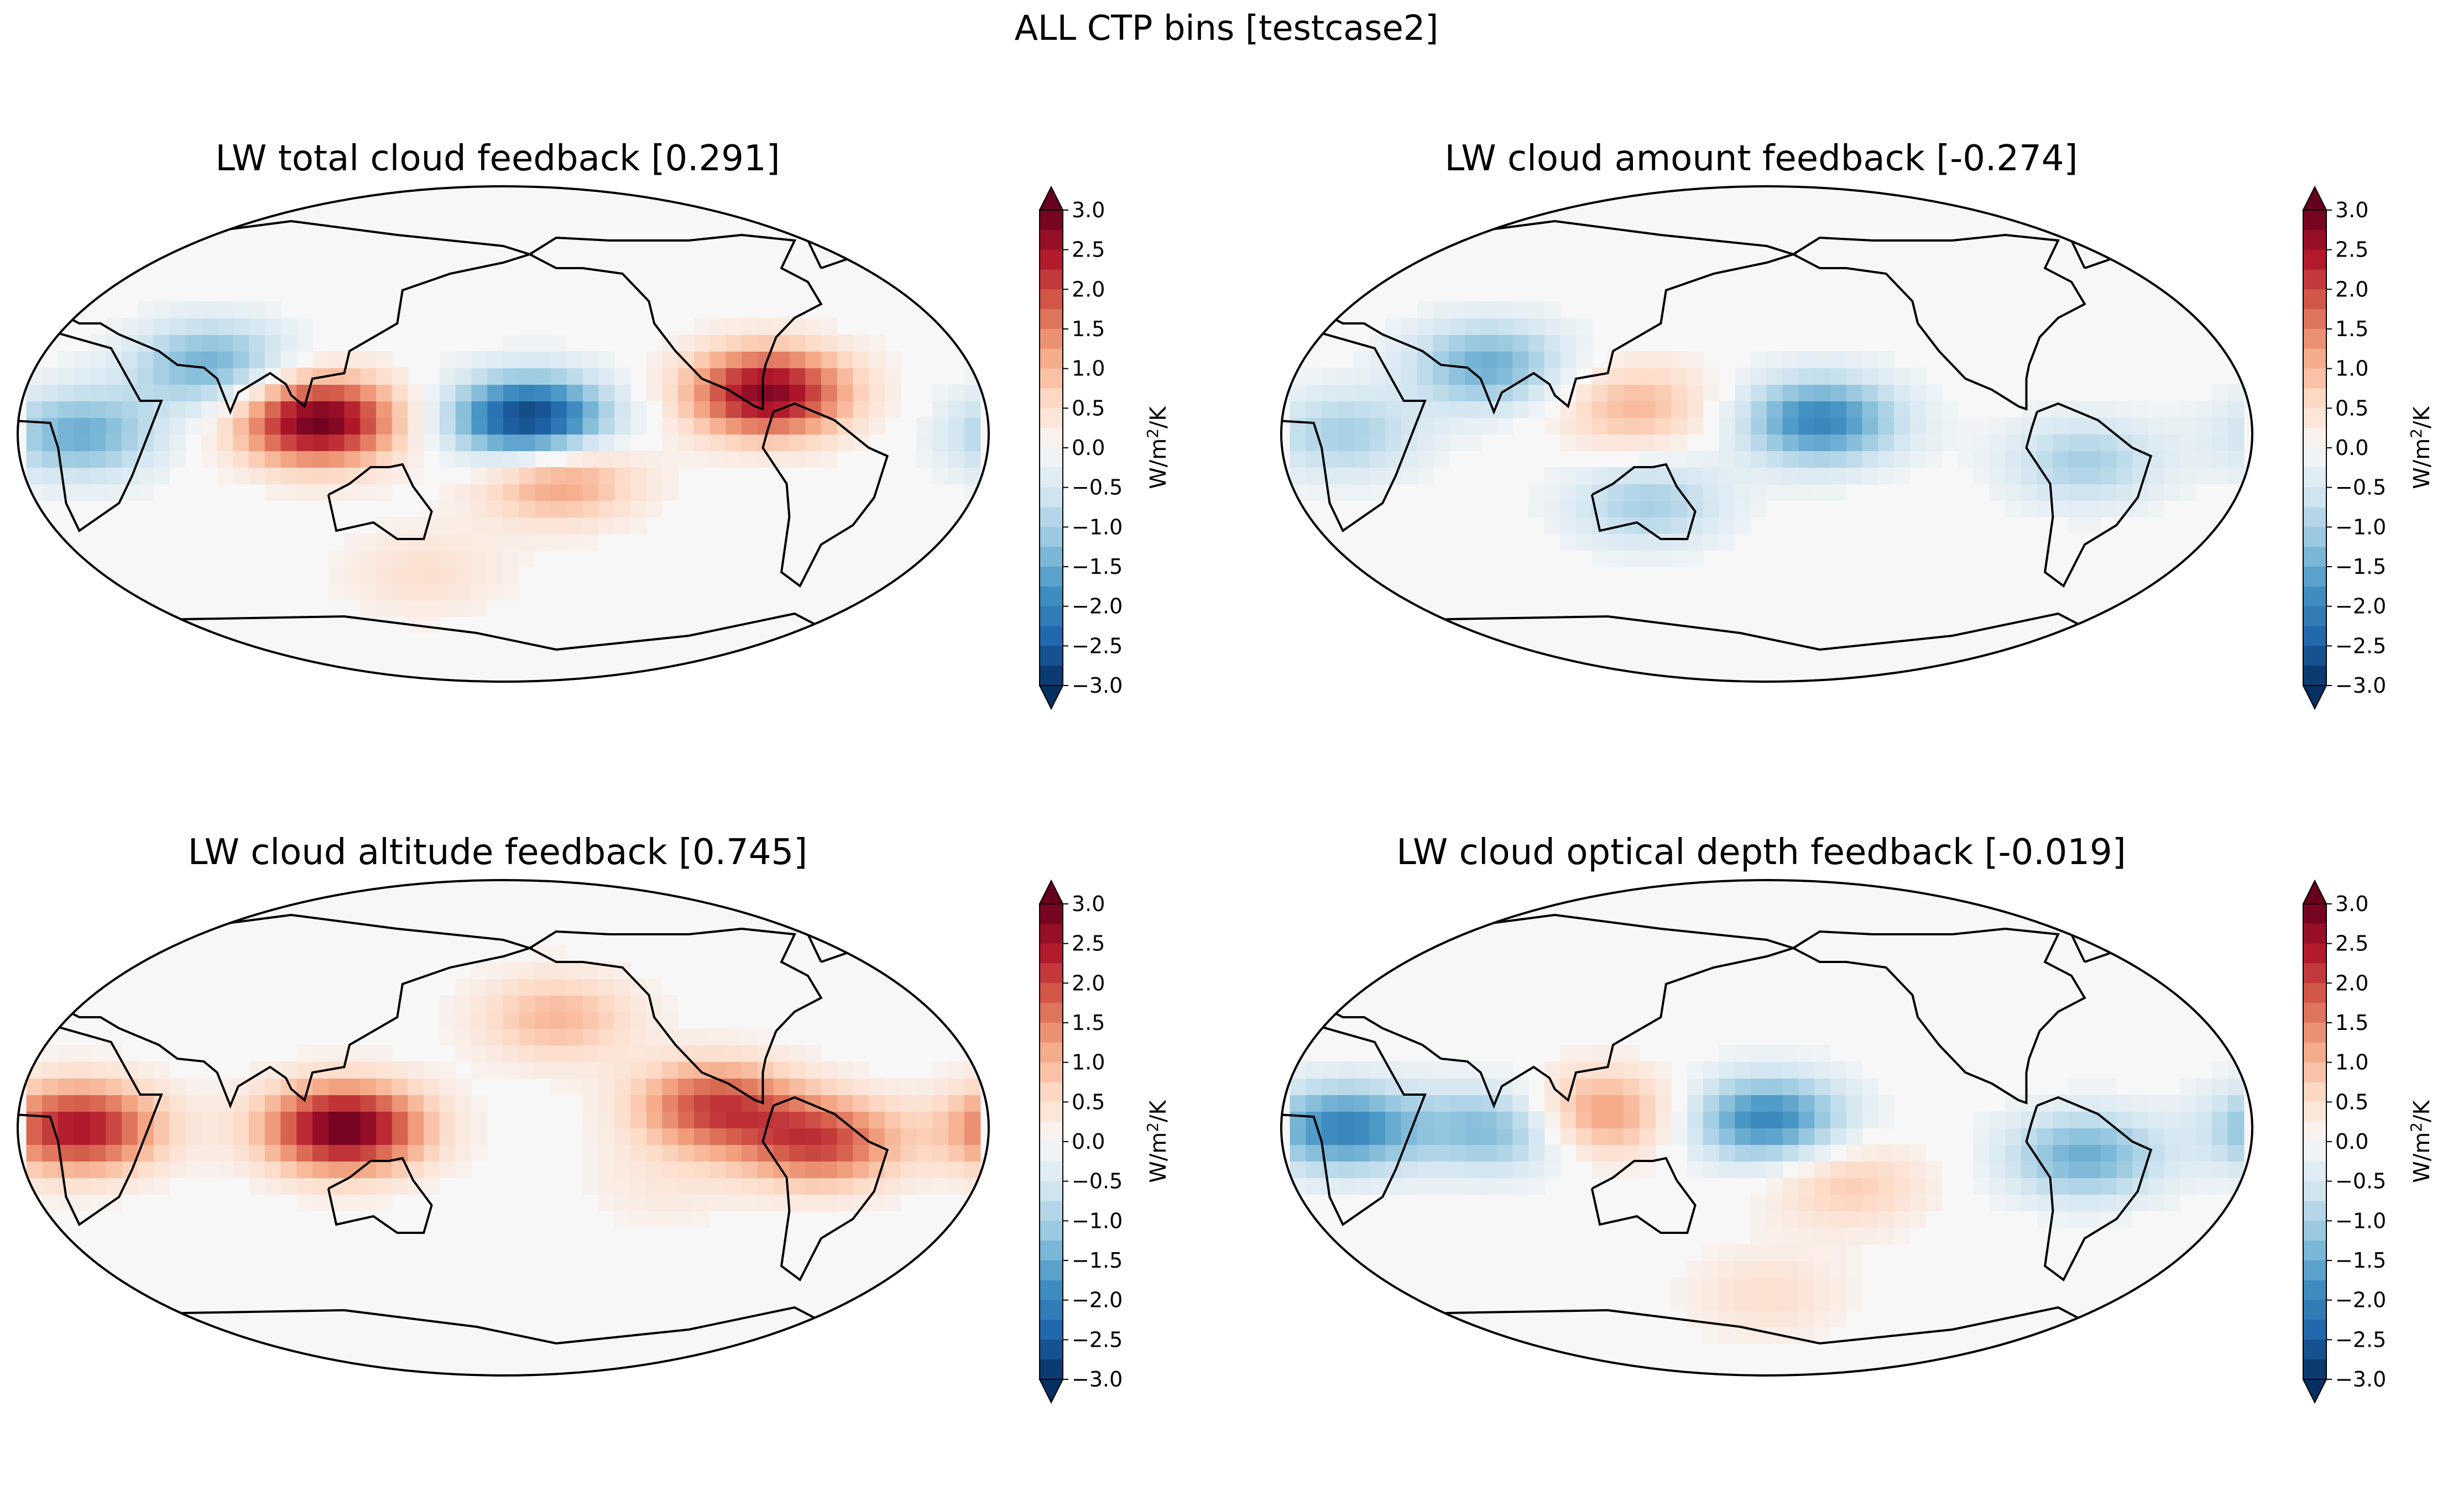 The height and width of the screenshot is (1512, 2453). I want to click on map-lw-altitude, so click(503, 1128).